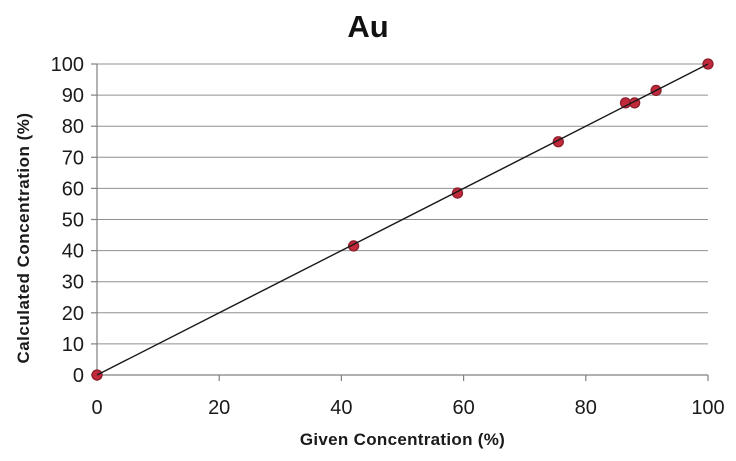 The height and width of the screenshot is (461, 736). Describe the element at coordinates (73, 189) in the screenshot. I see `y-tick-label-60: 60` at that location.